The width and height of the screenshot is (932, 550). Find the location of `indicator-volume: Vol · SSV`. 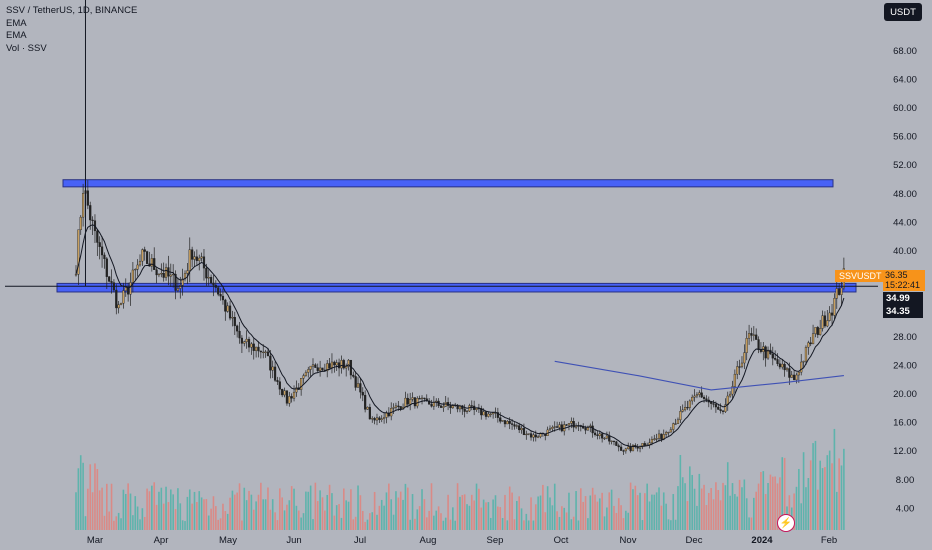

indicator-volume: Vol · SSV is located at coordinates (26, 48).